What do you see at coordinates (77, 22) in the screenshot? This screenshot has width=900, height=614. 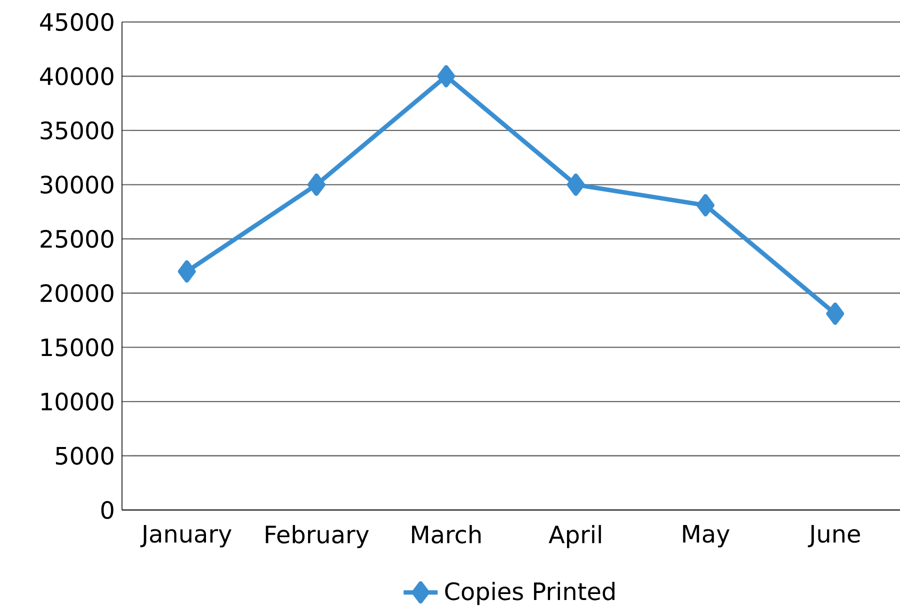 I see `y-tick-label: 45000` at bounding box center [77, 22].